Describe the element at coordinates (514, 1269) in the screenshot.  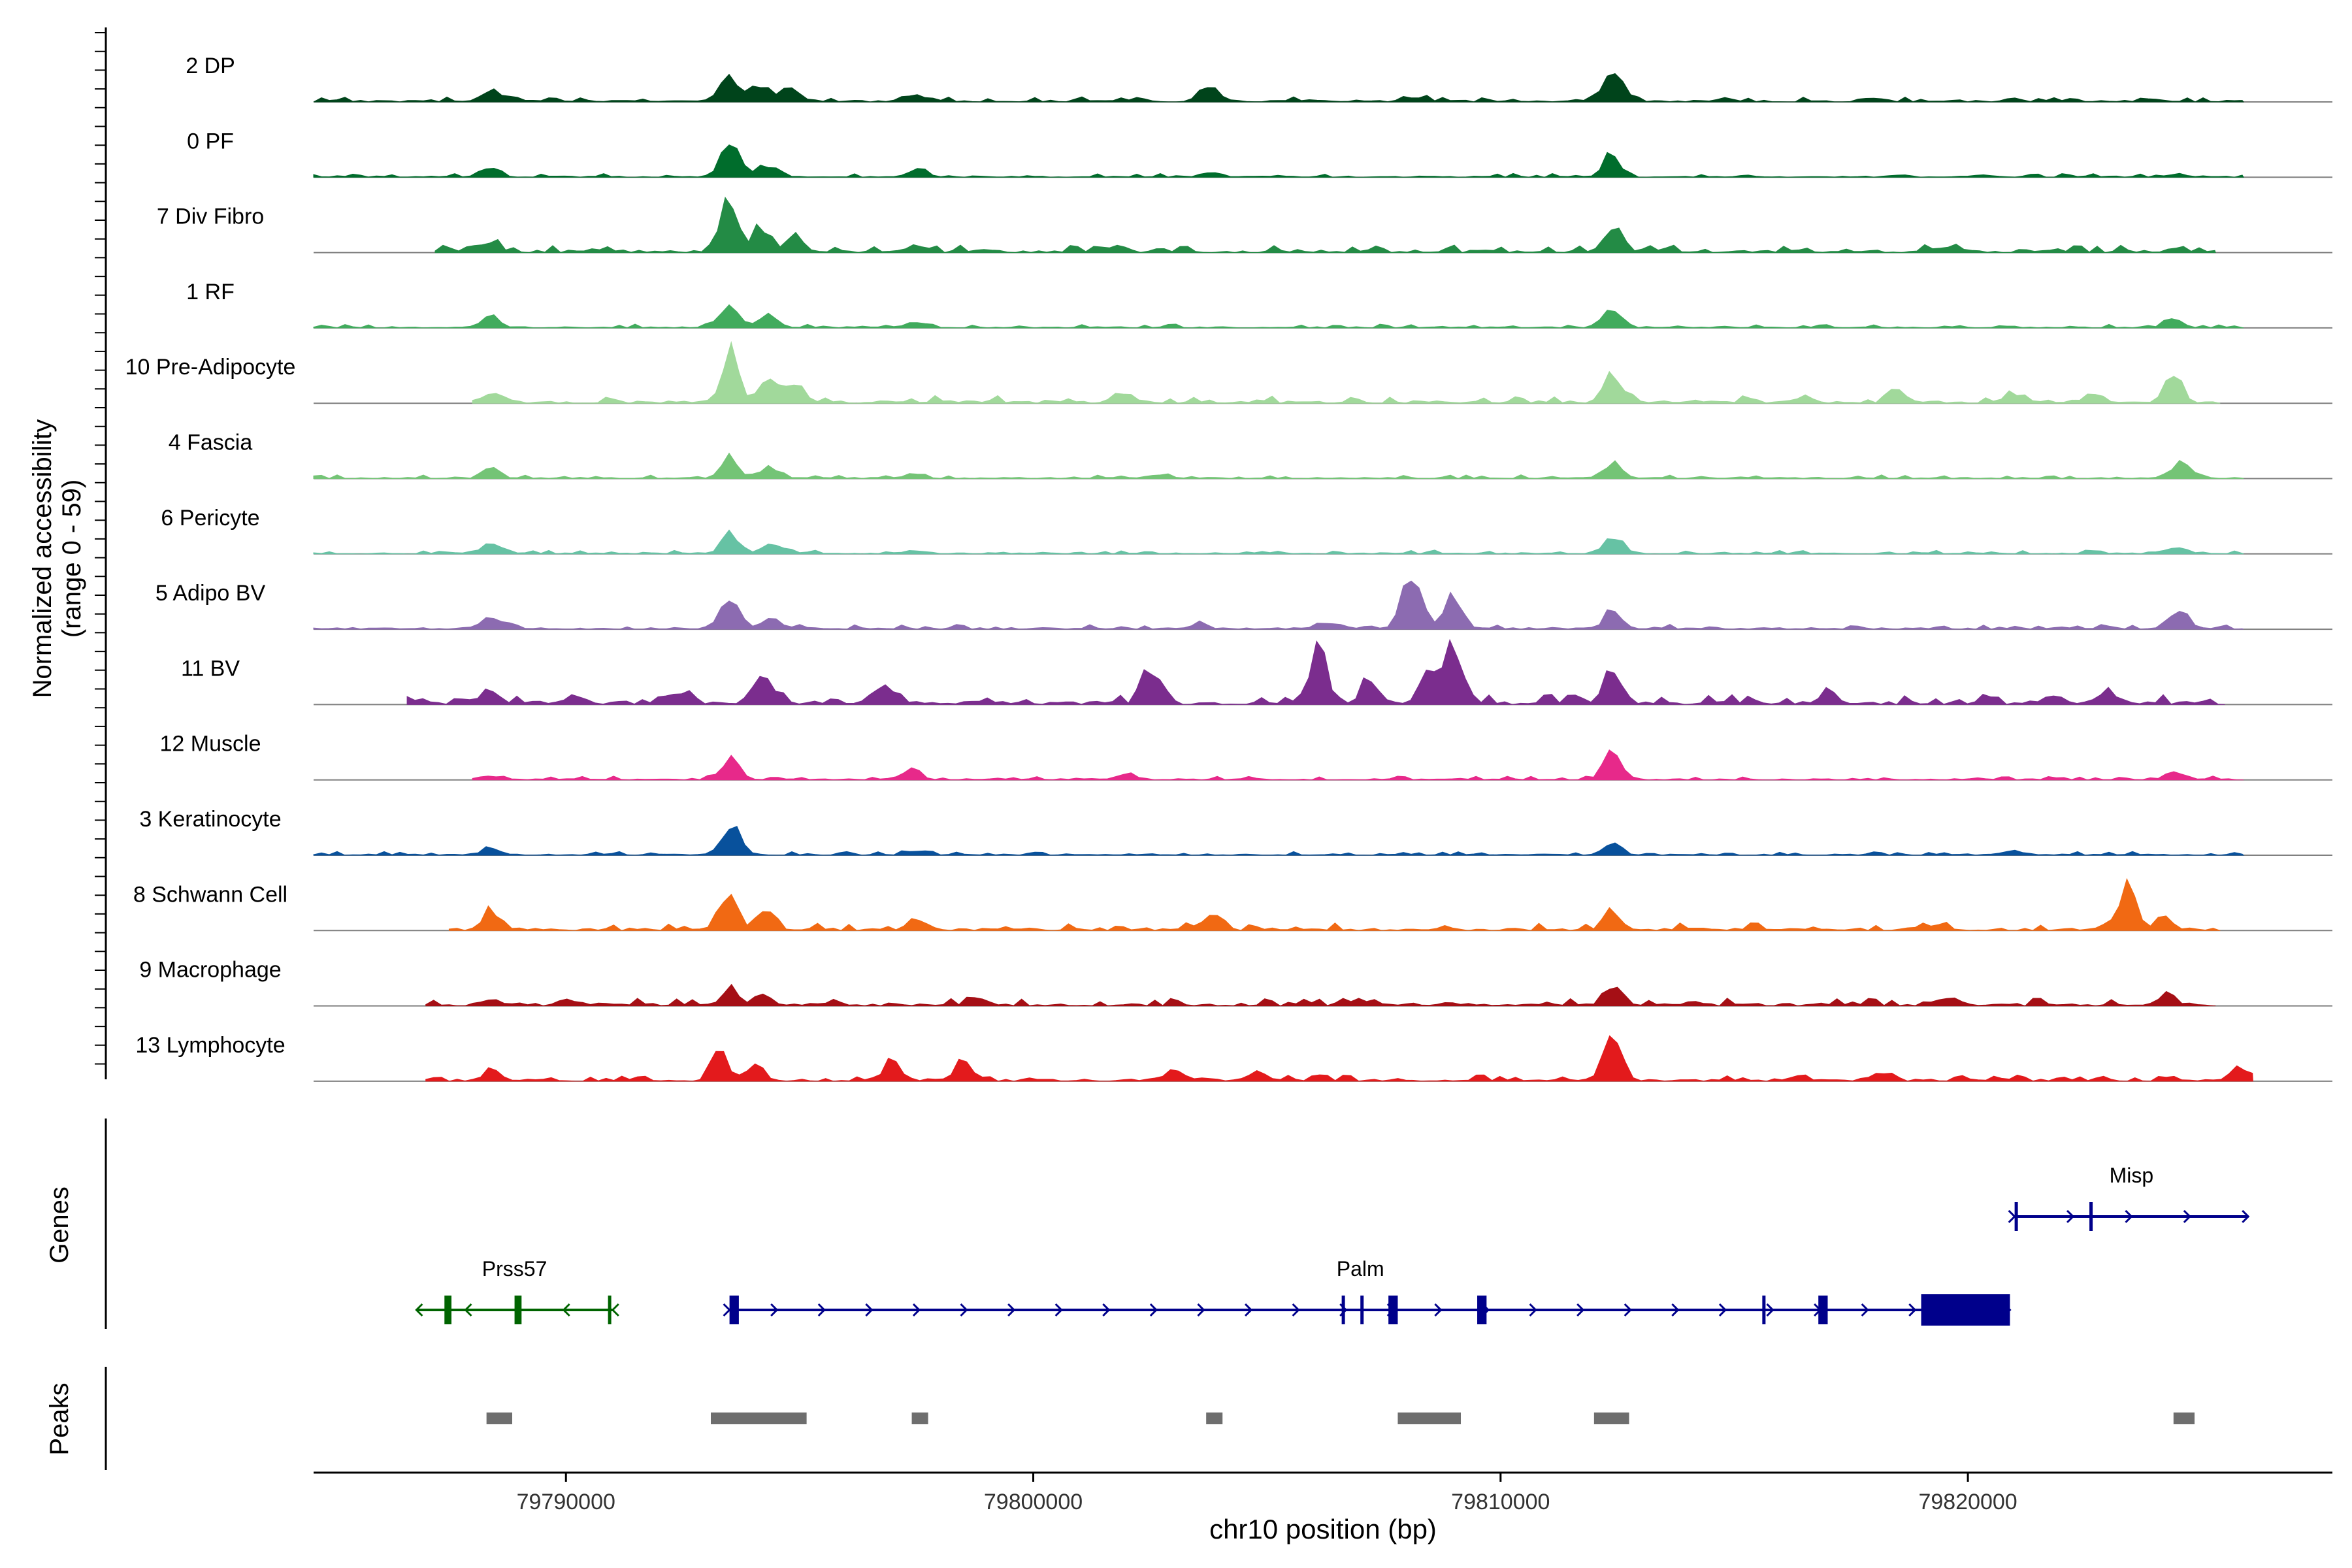
I see `gene-name-label: Prss57` at that location.